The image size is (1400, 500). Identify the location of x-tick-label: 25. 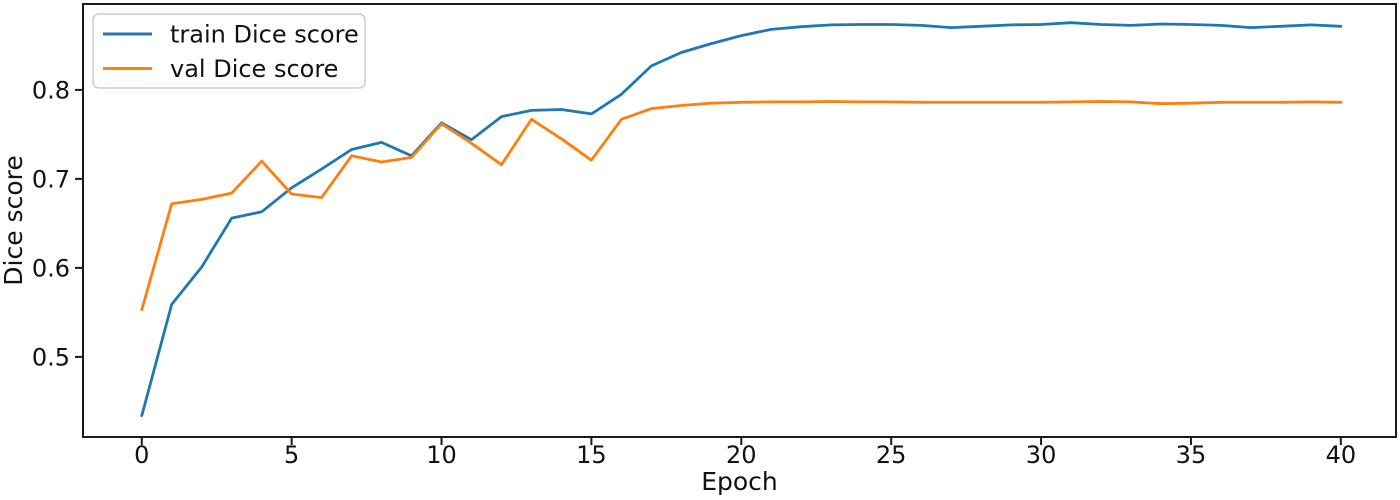
(891, 455).